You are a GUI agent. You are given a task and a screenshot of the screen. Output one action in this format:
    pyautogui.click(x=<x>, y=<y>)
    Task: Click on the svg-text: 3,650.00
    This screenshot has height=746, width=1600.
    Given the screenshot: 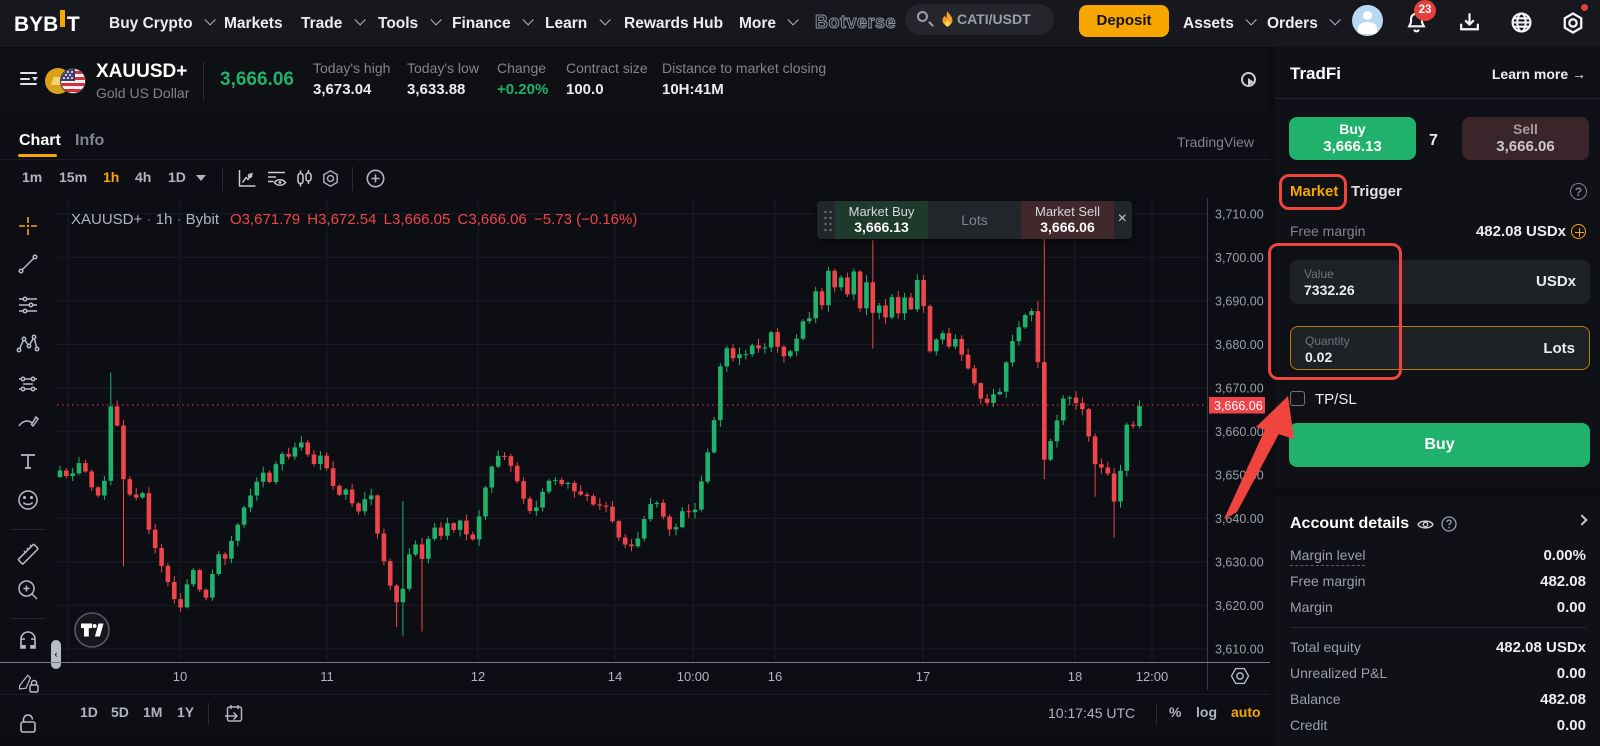 What is the action you would take?
    pyautogui.click(x=1239, y=475)
    